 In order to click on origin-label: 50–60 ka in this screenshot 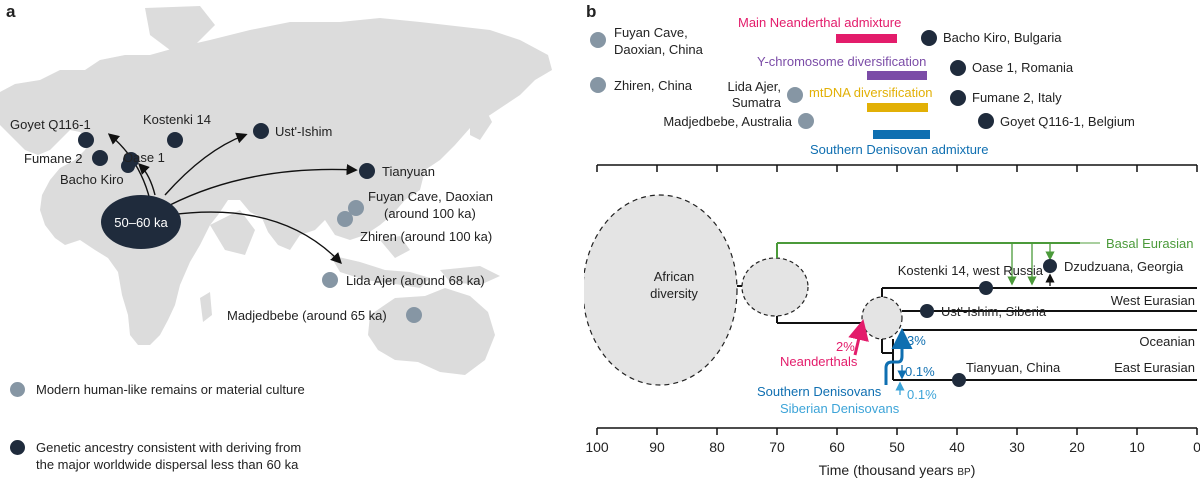, I will do `click(141, 222)`.